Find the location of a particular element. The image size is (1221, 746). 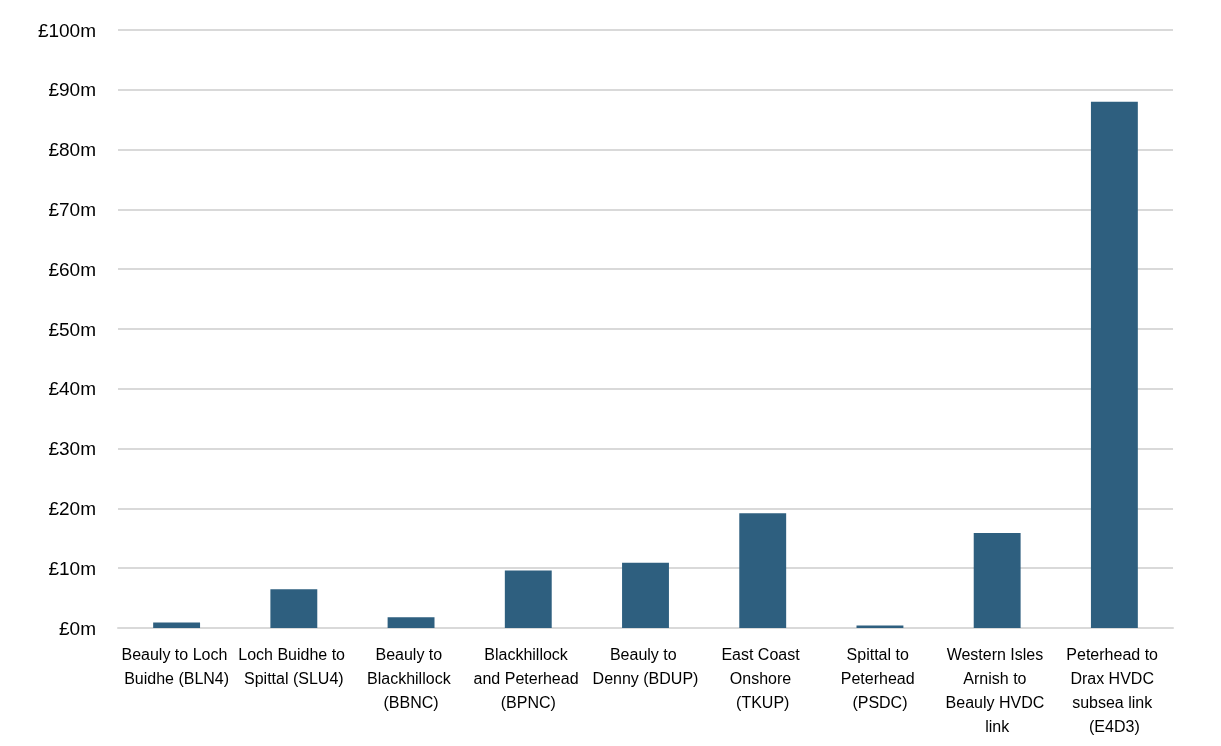

x-tick-label: Peterhead to Drax HVDC subsea link (E4D3) is located at coordinates (1114, 690).